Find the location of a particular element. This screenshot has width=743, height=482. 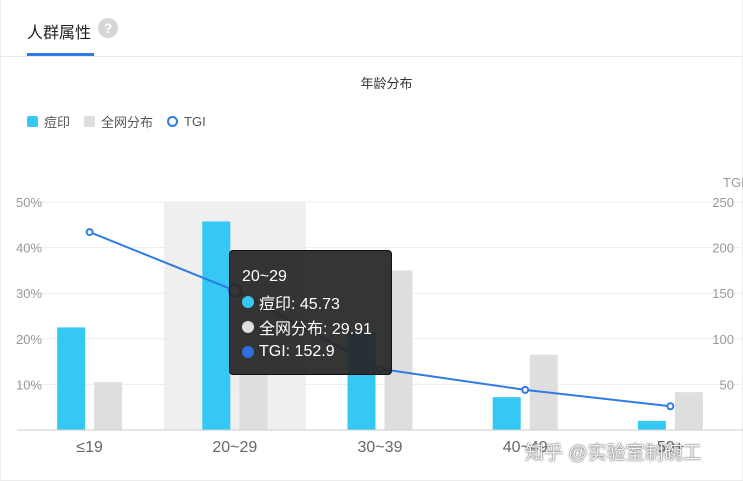

x-tick-label: 30~39 is located at coordinates (380, 447).